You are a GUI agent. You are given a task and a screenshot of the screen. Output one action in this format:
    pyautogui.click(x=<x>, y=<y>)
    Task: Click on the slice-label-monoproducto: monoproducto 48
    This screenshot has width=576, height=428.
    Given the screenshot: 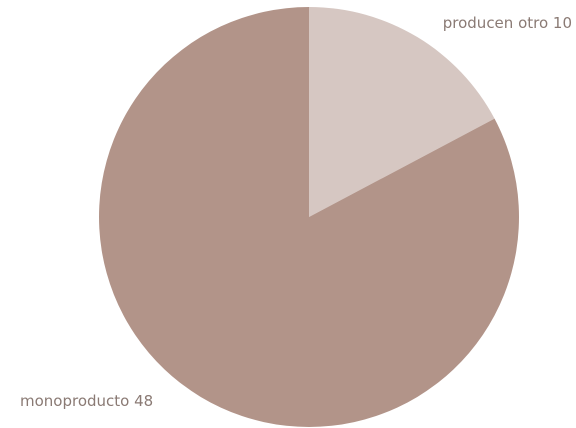 What is the action you would take?
    pyautogui.click(x=86, y=401)
    